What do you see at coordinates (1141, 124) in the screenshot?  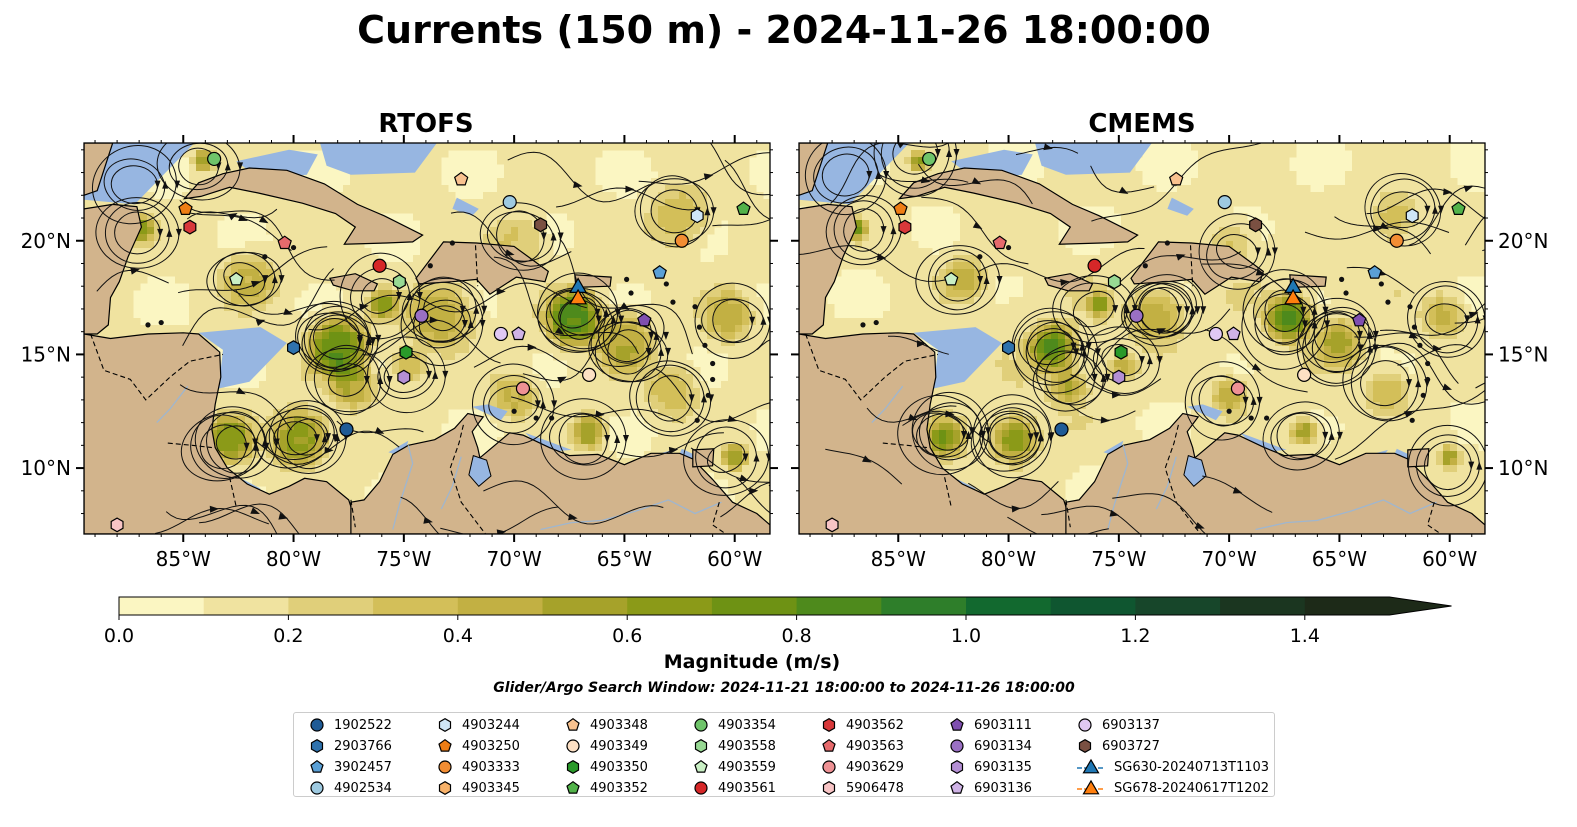 I see `panel-title-cmems: CMEMS` at bounding box center [1141, 124].